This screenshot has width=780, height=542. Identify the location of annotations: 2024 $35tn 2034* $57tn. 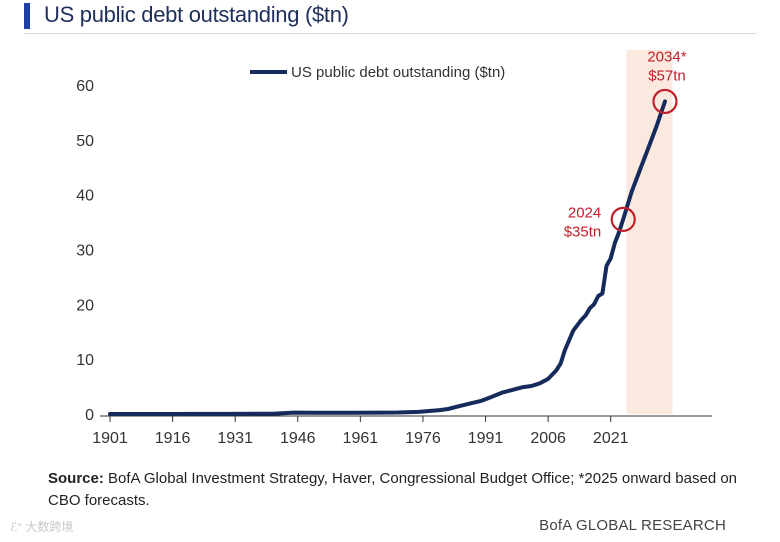
(625, 144).